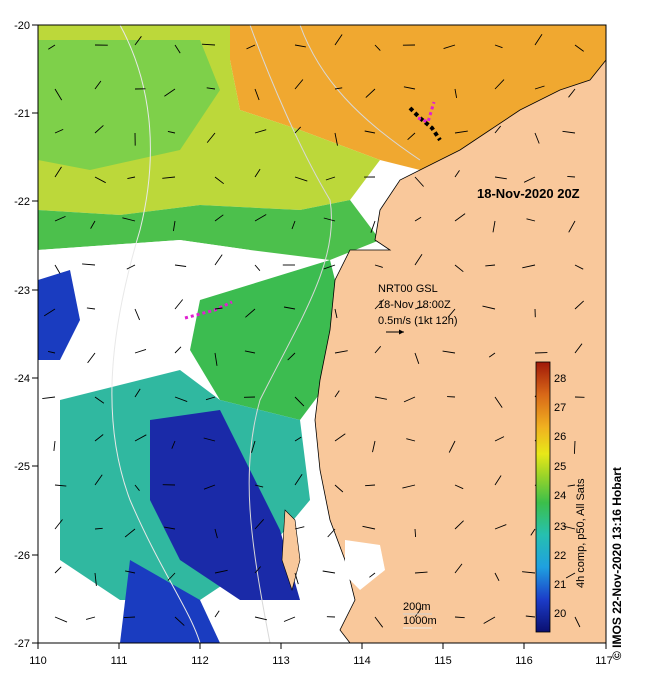  I want to click on x-tick: 114, so click(362, 661).